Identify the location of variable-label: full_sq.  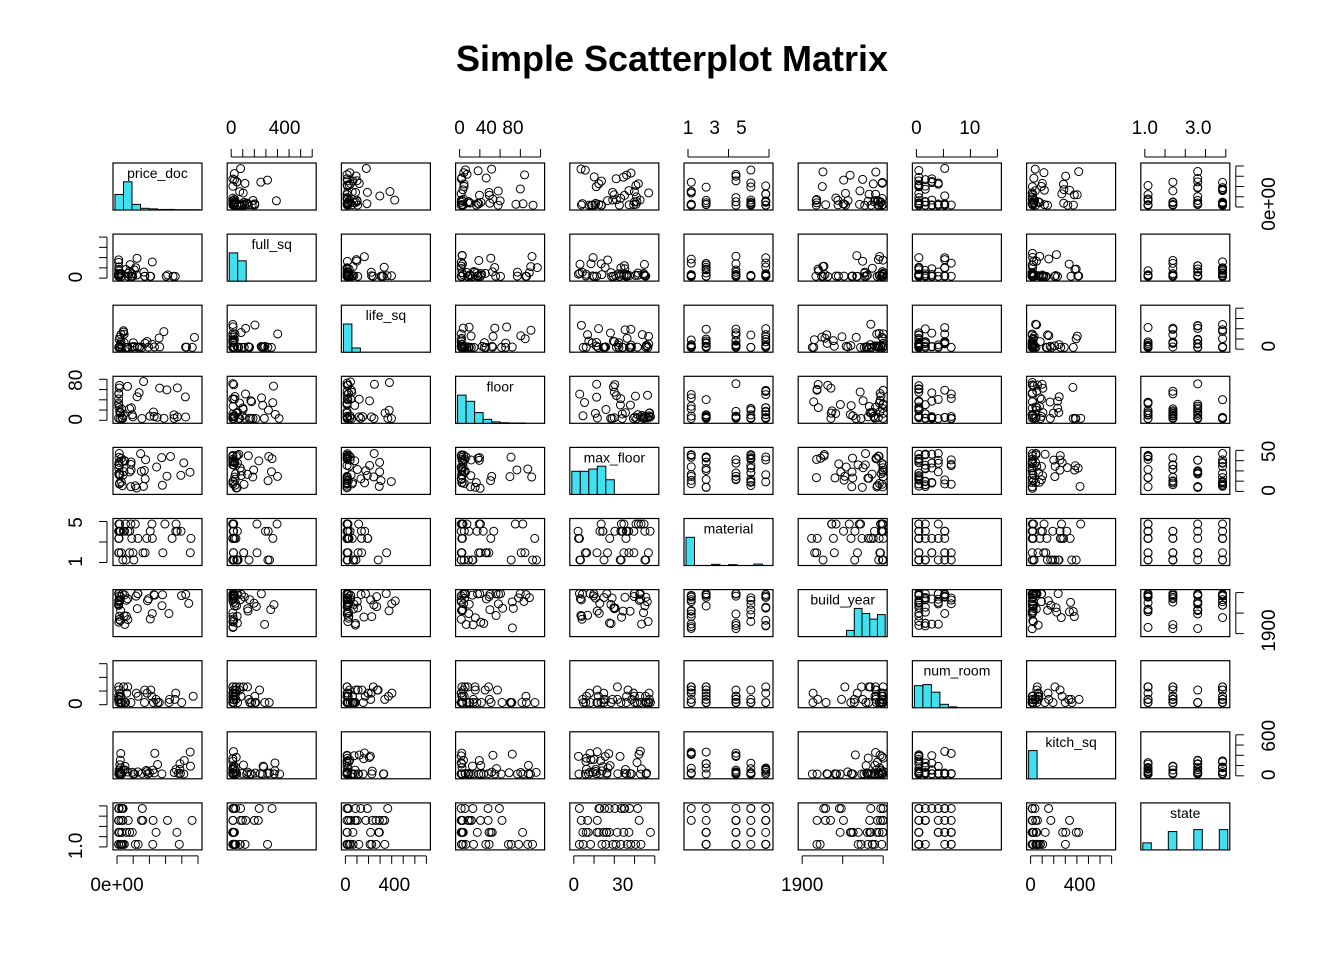
(271, 244).